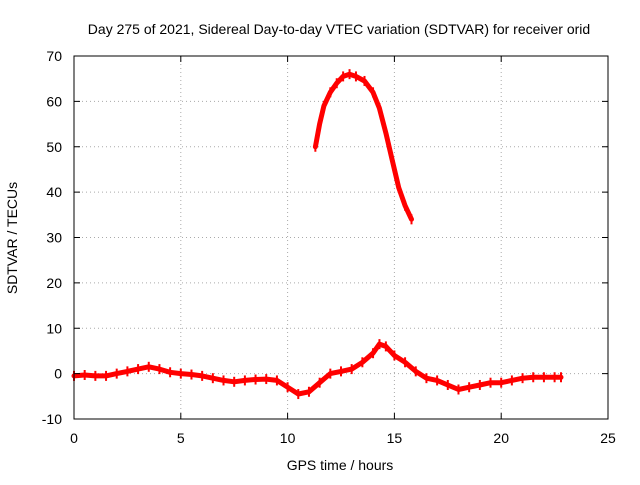 The width and height of the screenshot is (640, 485). I want to click on series-line-low-track, so click(317, 369).